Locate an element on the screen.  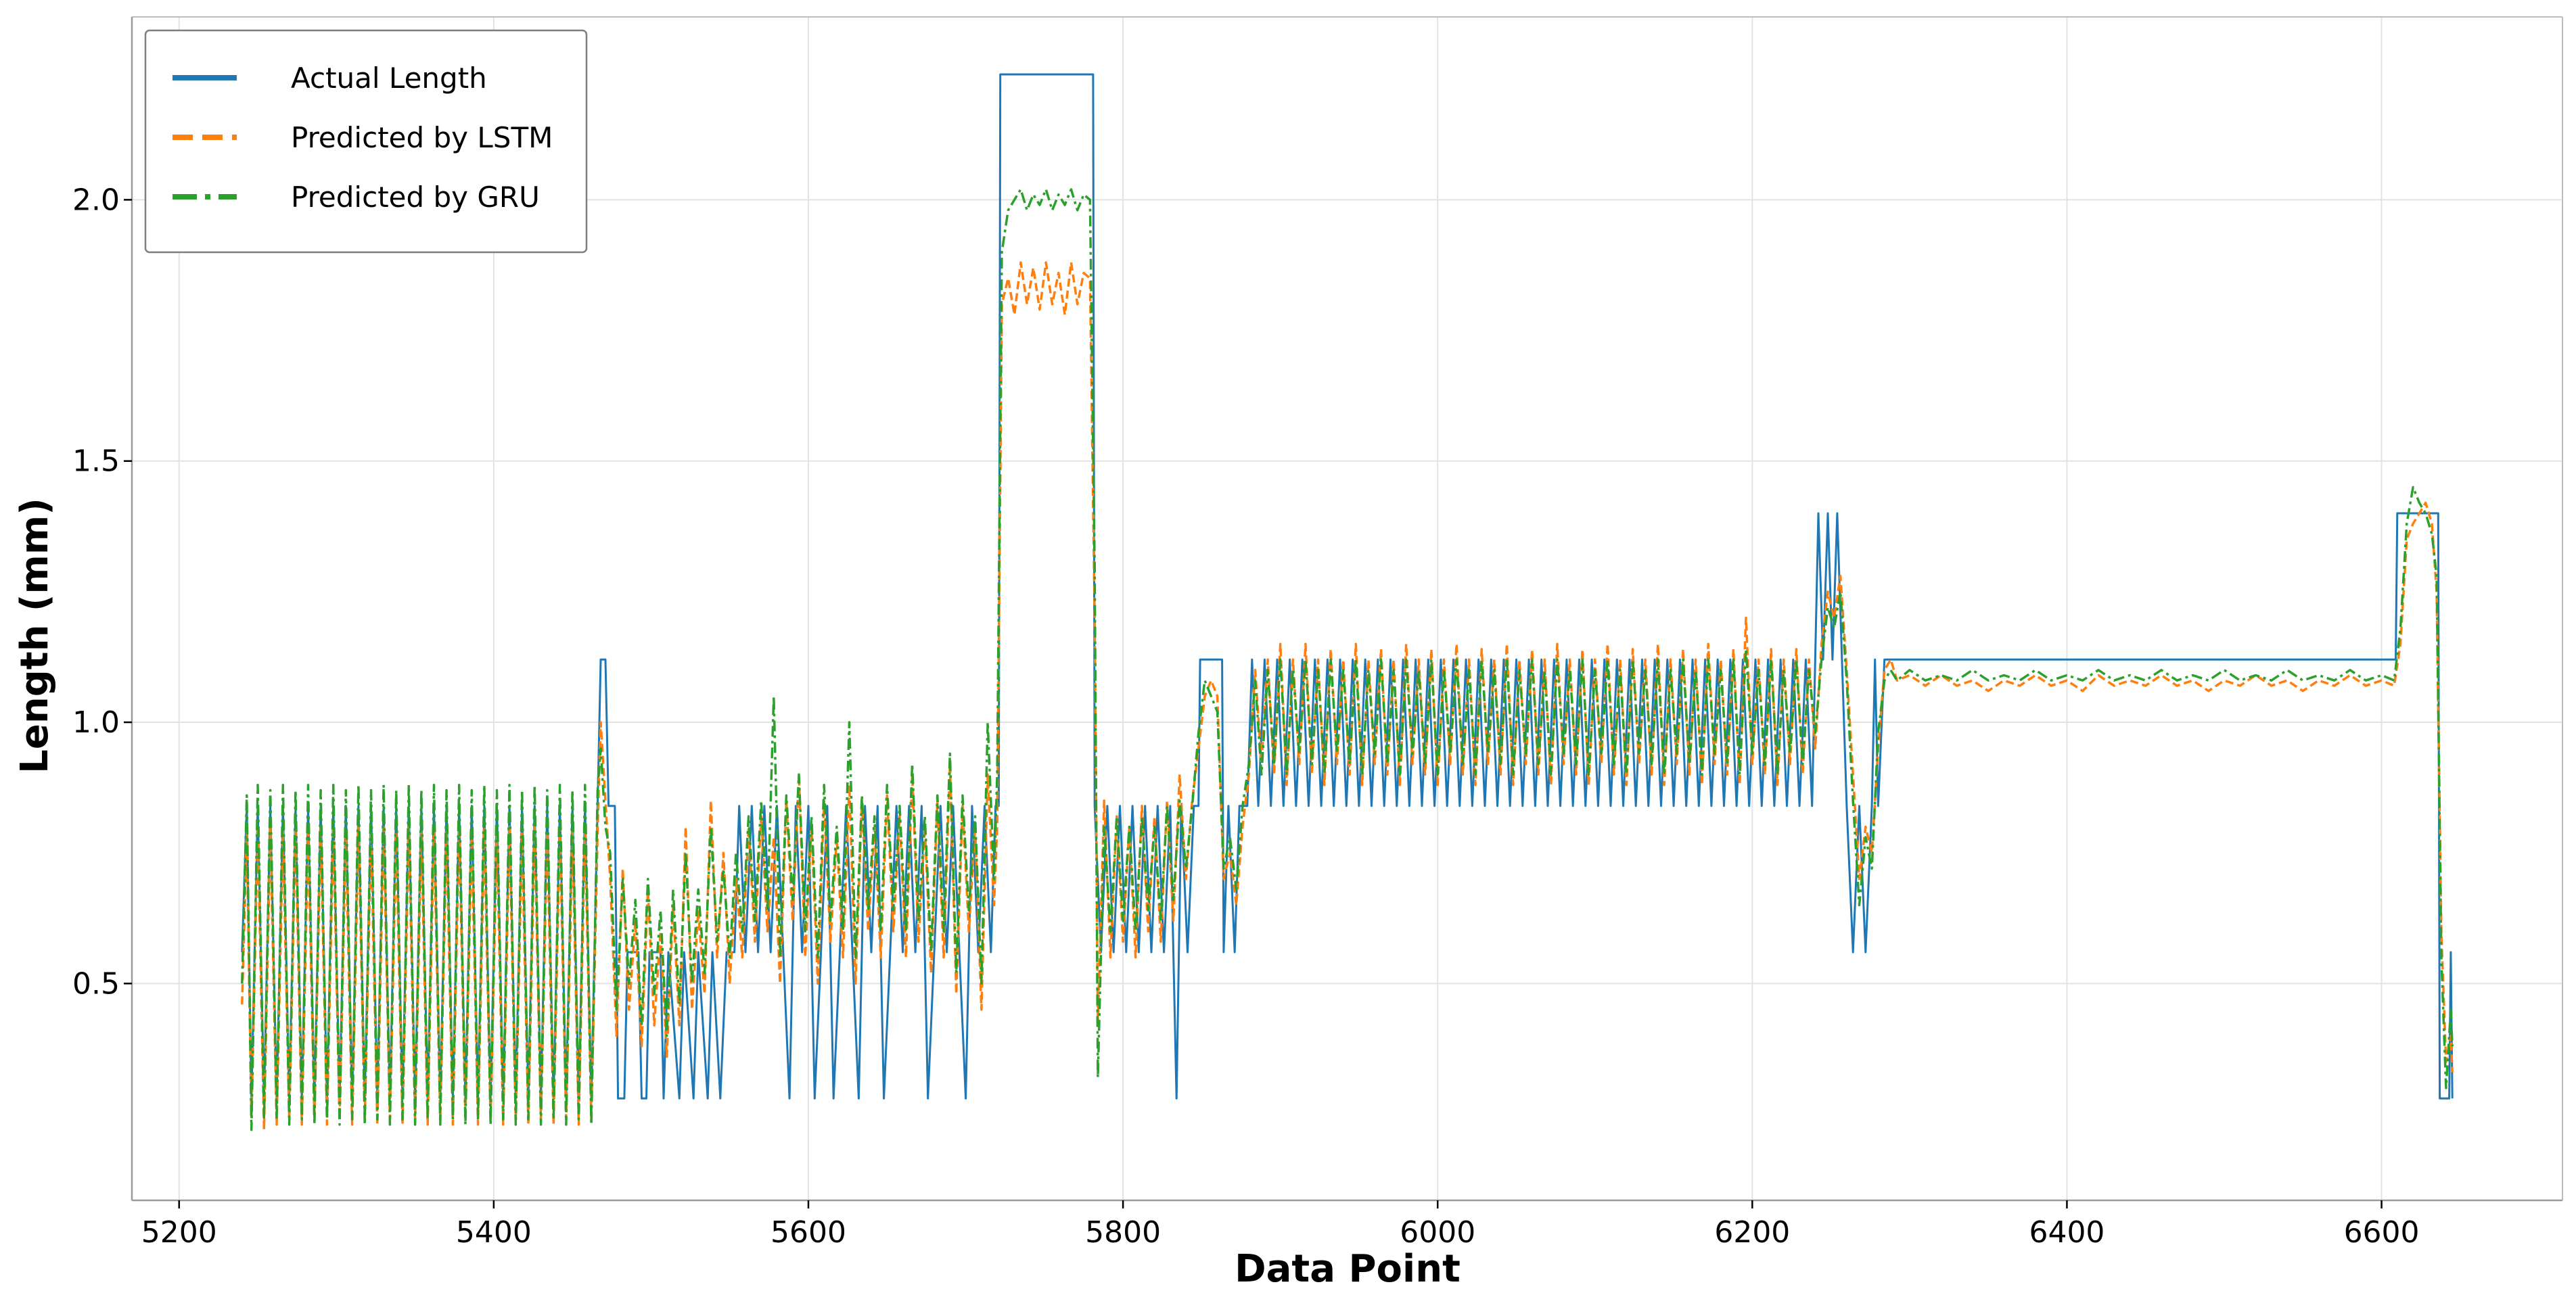
x-tick-label: 5200 is located at coordinates (179, 1232).